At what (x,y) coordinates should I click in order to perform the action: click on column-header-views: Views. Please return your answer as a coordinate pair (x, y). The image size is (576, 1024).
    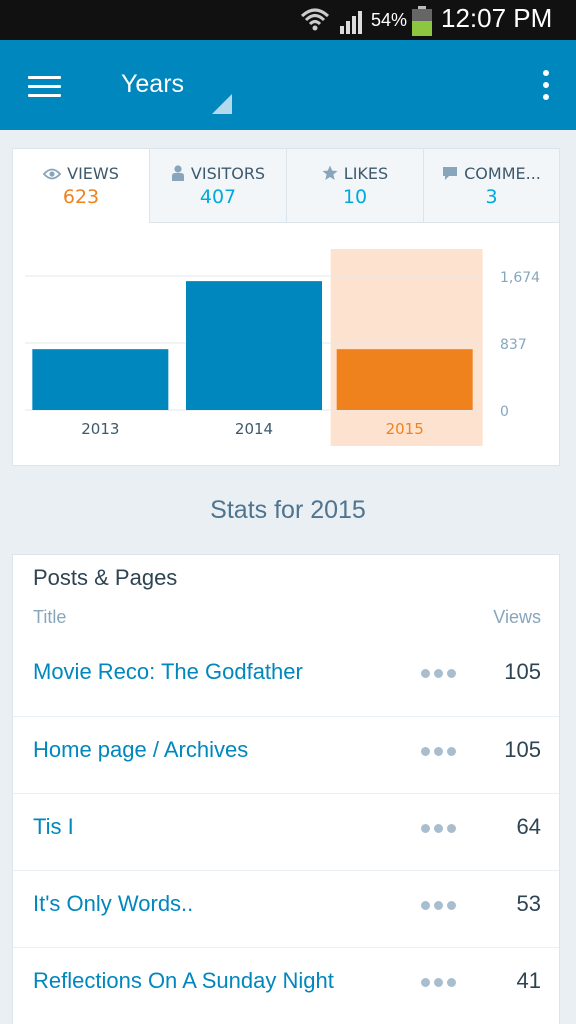
    Looking at the image, I should click on (517, 617).